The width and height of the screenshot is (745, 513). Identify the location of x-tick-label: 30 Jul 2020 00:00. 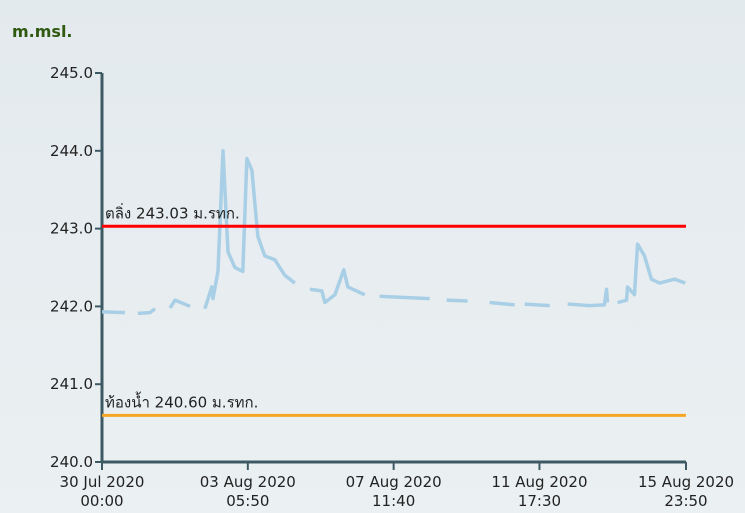
(102, 491).